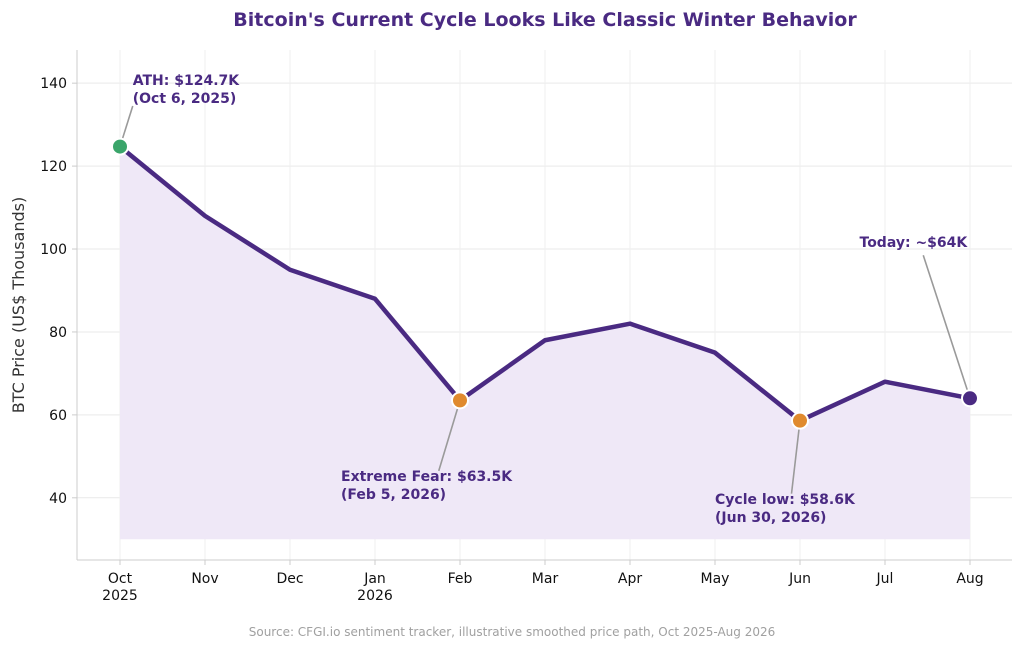  Describe the element at coordinates (545, 579) in the screenshot. I see `x-tick-label: Mar` at that location.